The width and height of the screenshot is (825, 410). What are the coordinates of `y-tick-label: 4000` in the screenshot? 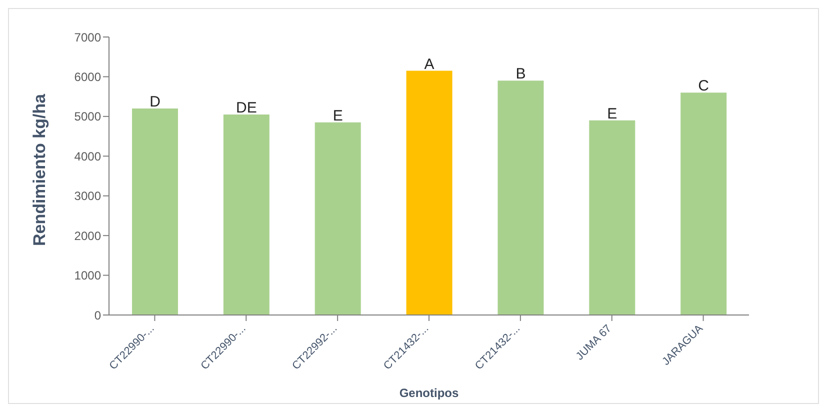 It's located at (88, 156).